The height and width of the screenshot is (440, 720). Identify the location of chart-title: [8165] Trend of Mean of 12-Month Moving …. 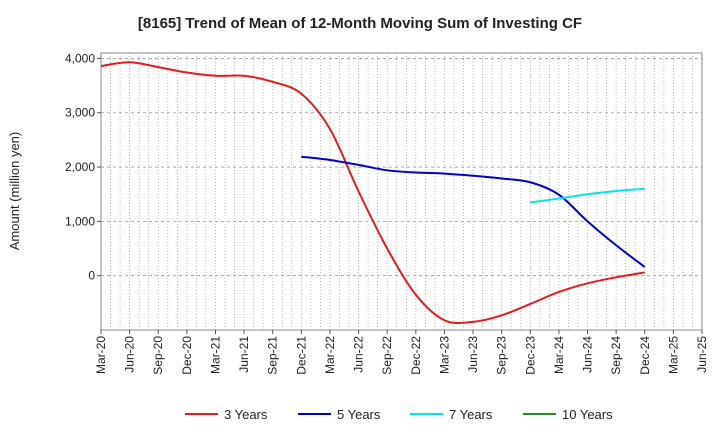
(360, 23).